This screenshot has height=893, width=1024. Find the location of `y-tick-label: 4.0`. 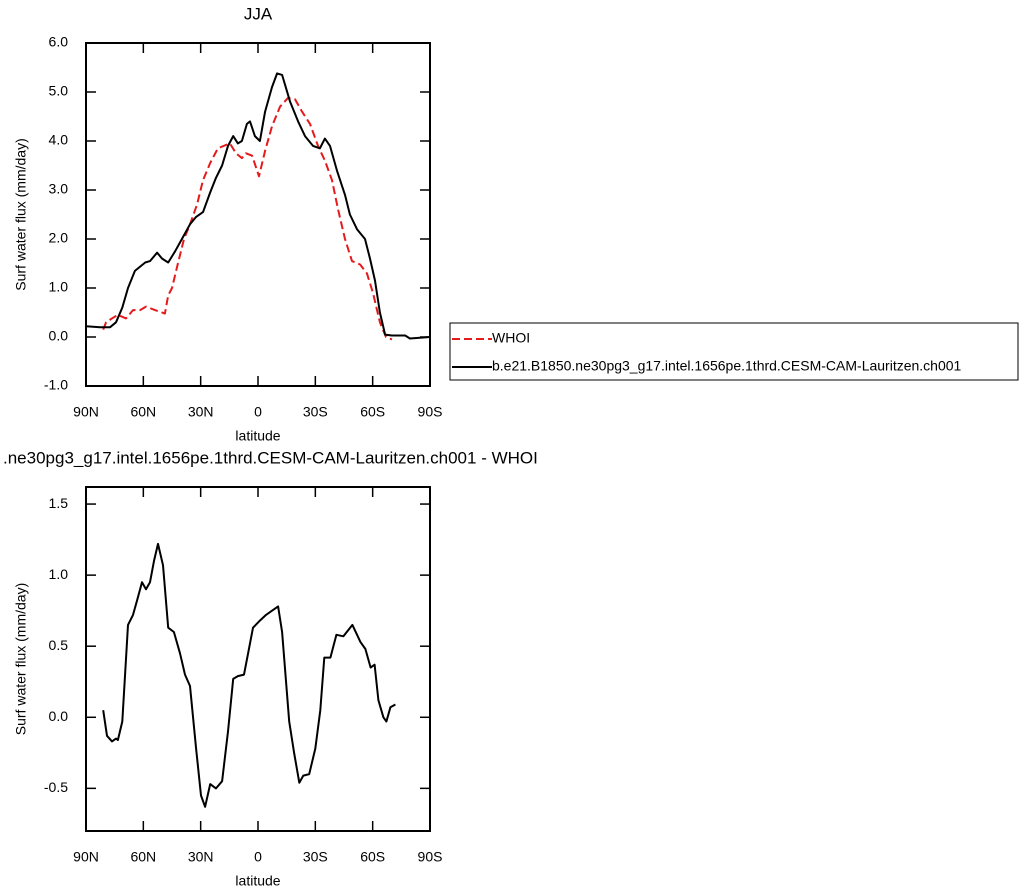

y-tick-label: 4.0 is located at coordinates (59, 140).